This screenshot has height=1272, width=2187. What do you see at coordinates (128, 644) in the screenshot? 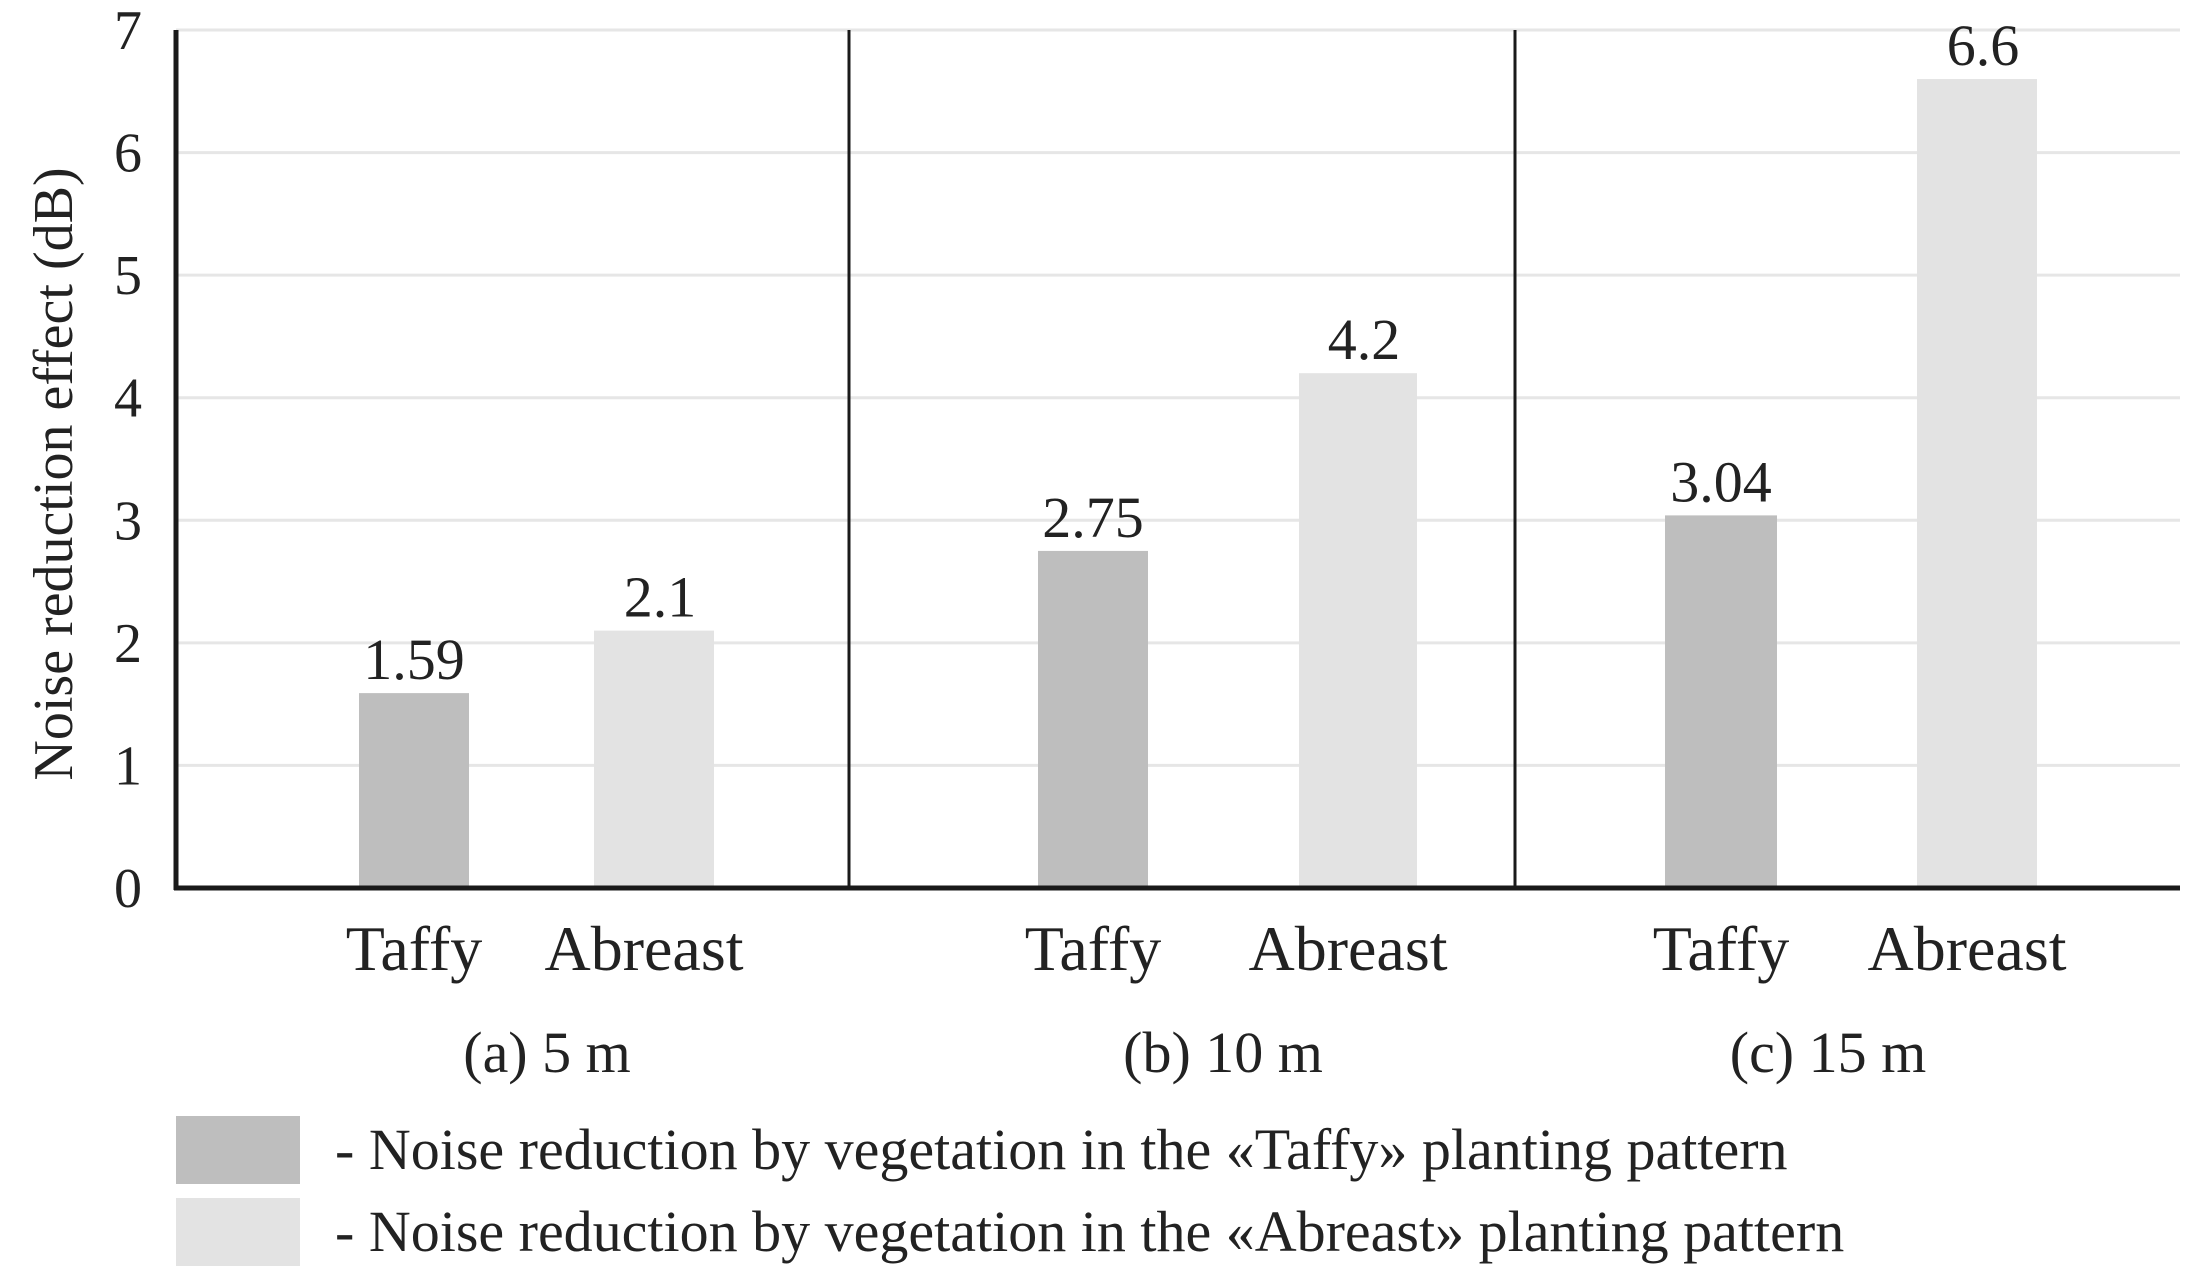
I see `y-tick-label: 2` at bounding box center [128, 644].